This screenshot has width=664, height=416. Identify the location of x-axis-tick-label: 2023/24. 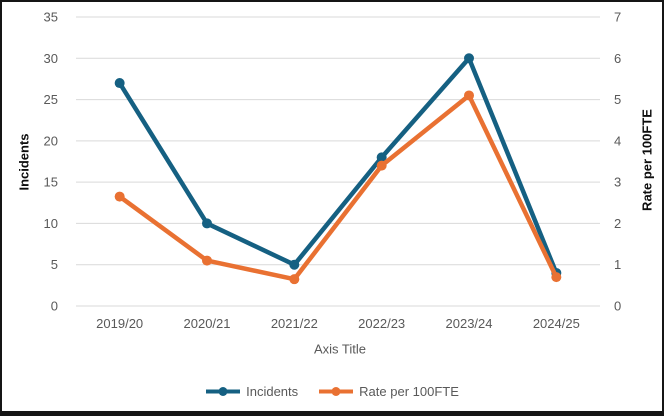
(469, 323).